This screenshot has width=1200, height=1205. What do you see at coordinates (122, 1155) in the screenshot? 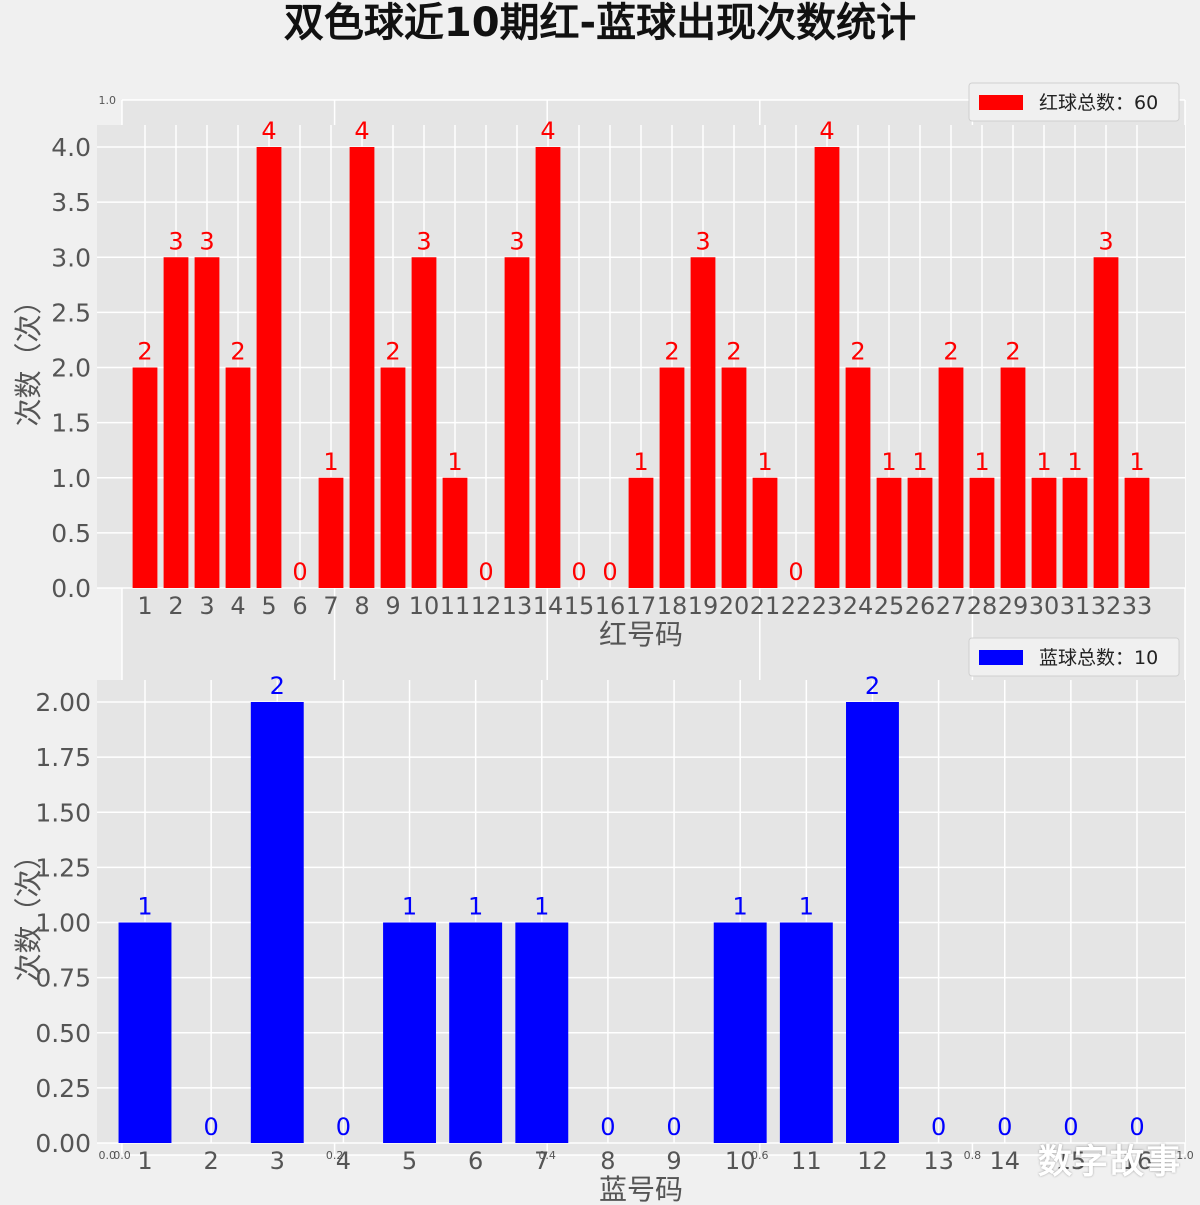
I see `ghost-xtick-label: 0.0` at bounding box center [122, 1155].